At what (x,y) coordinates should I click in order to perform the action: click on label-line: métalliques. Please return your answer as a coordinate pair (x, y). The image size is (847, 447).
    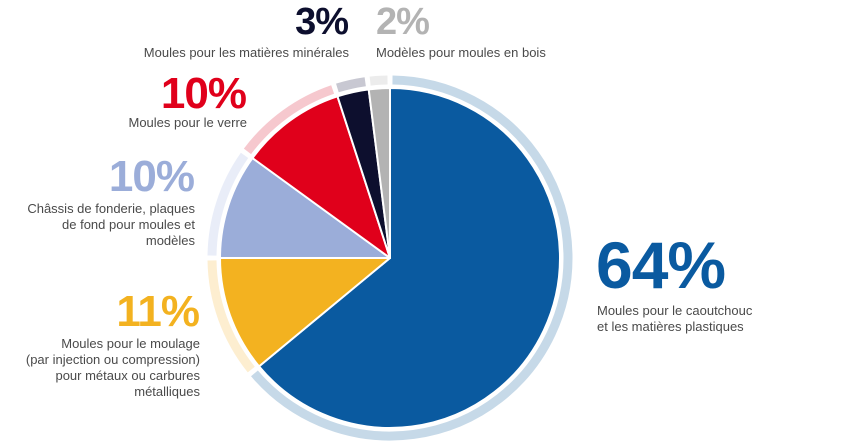
    Looking at the image, I should click on (167, 391).